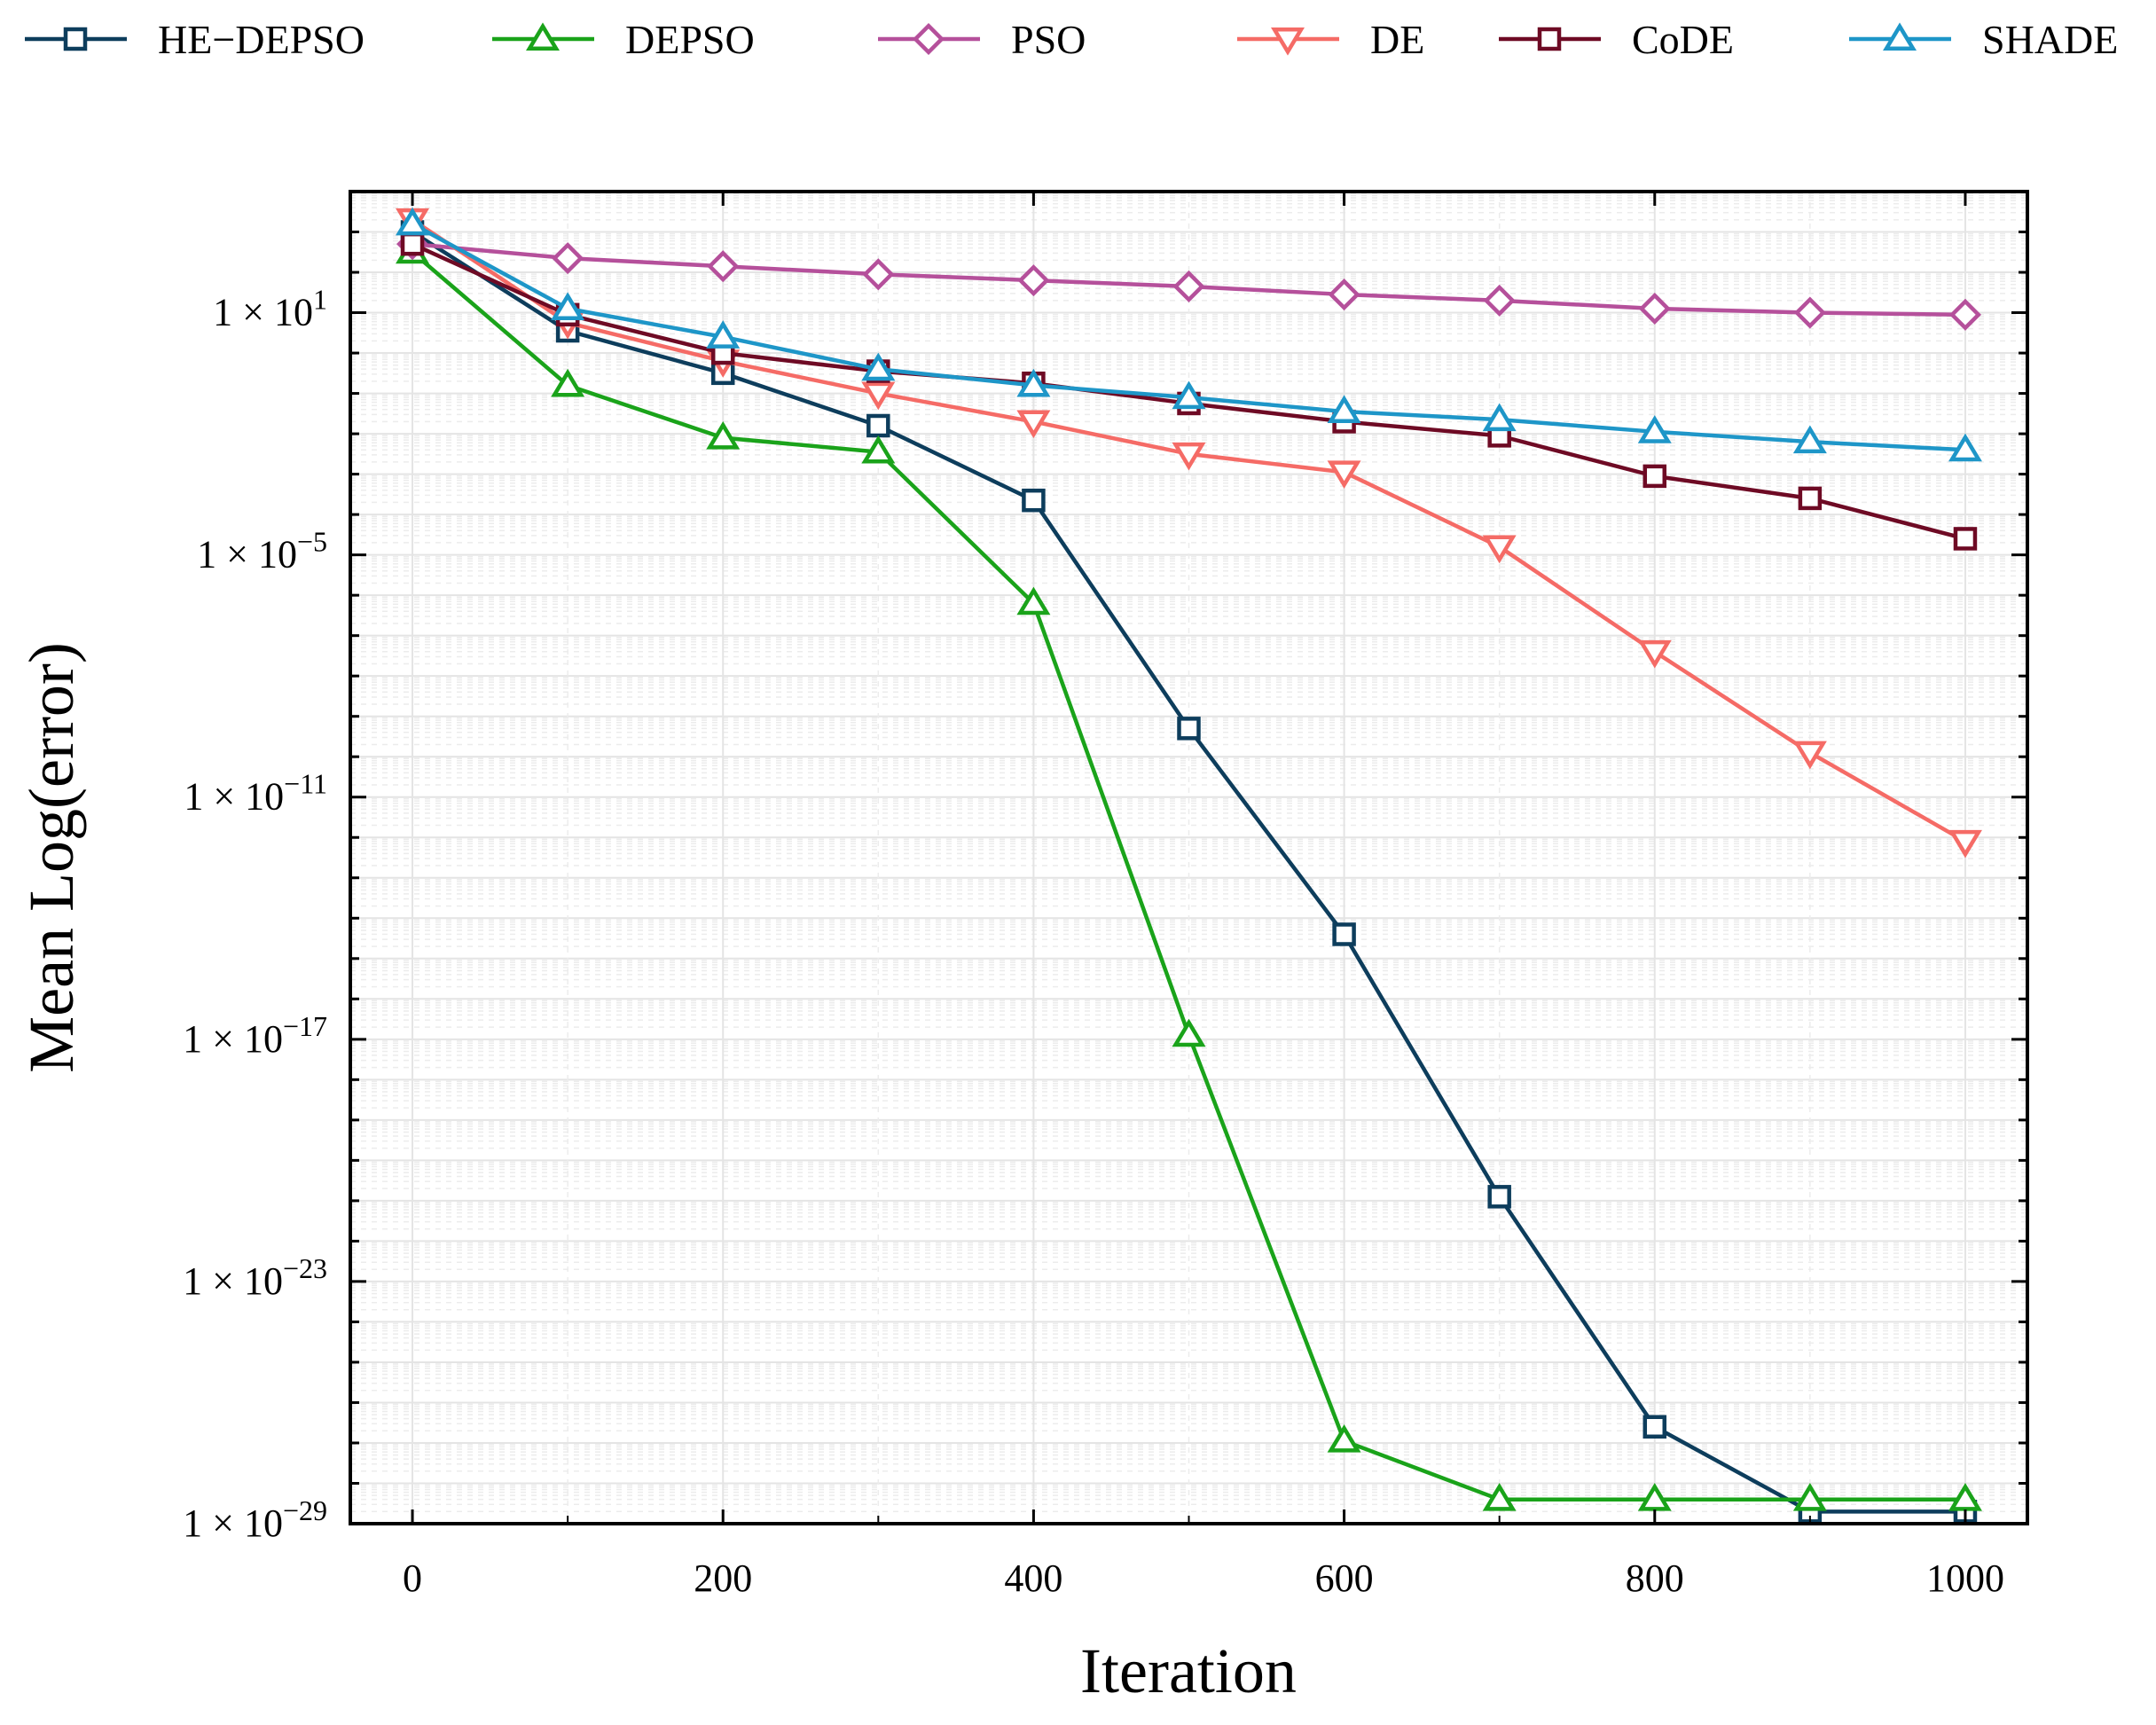 The image size is (2156, 1725). Describe the element at coordinates (1655, 1578) in the screenshot. I see `x-tick-label: 800` at that location.